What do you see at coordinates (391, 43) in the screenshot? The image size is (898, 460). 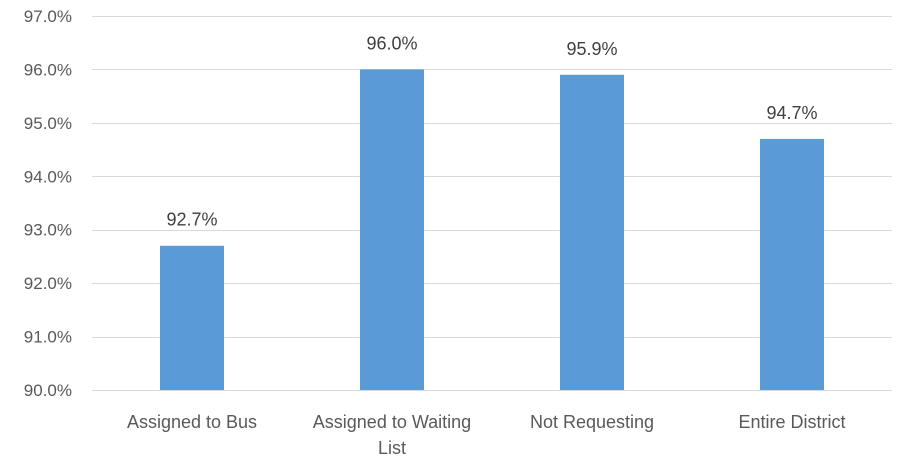 I see `data-label: 96.0%` at bounding box center [391, 43].